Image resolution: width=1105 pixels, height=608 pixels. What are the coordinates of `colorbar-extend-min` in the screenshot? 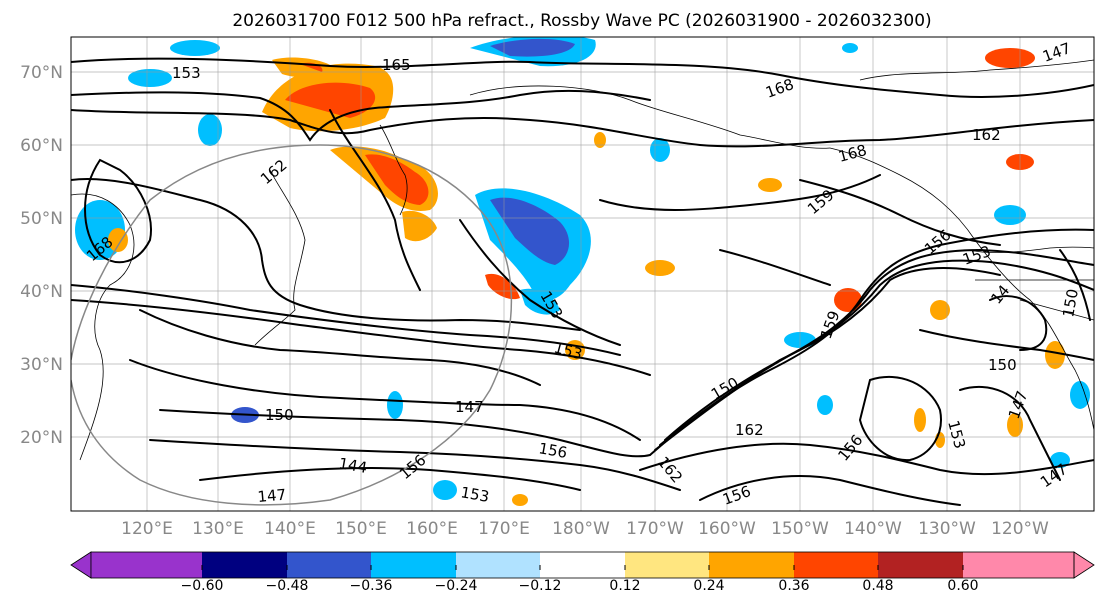 It's located at (81, 565).